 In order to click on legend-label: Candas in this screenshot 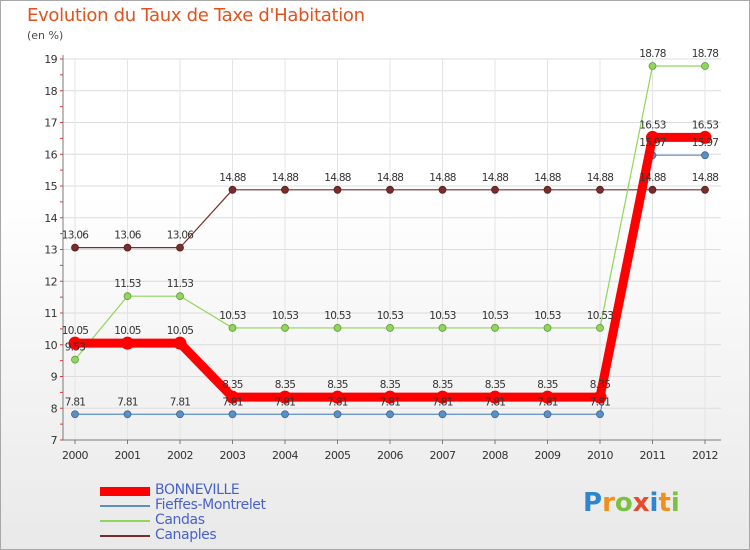, I will do `click(180, 520)`.